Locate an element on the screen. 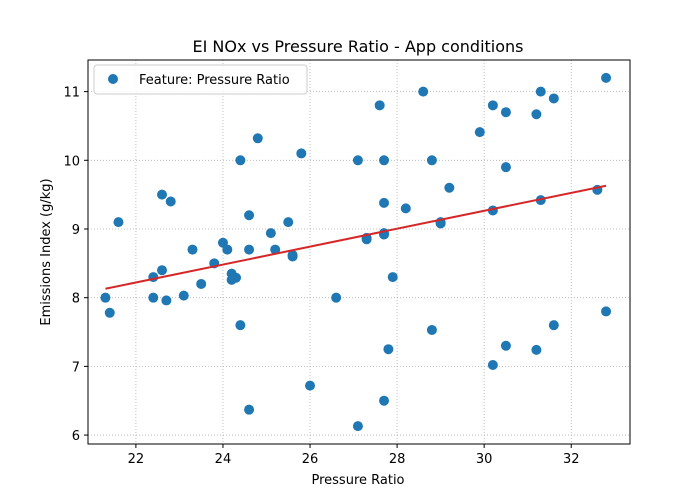  legend-label: Feature: Pressure Ratio is located at coordinates (214, 80).